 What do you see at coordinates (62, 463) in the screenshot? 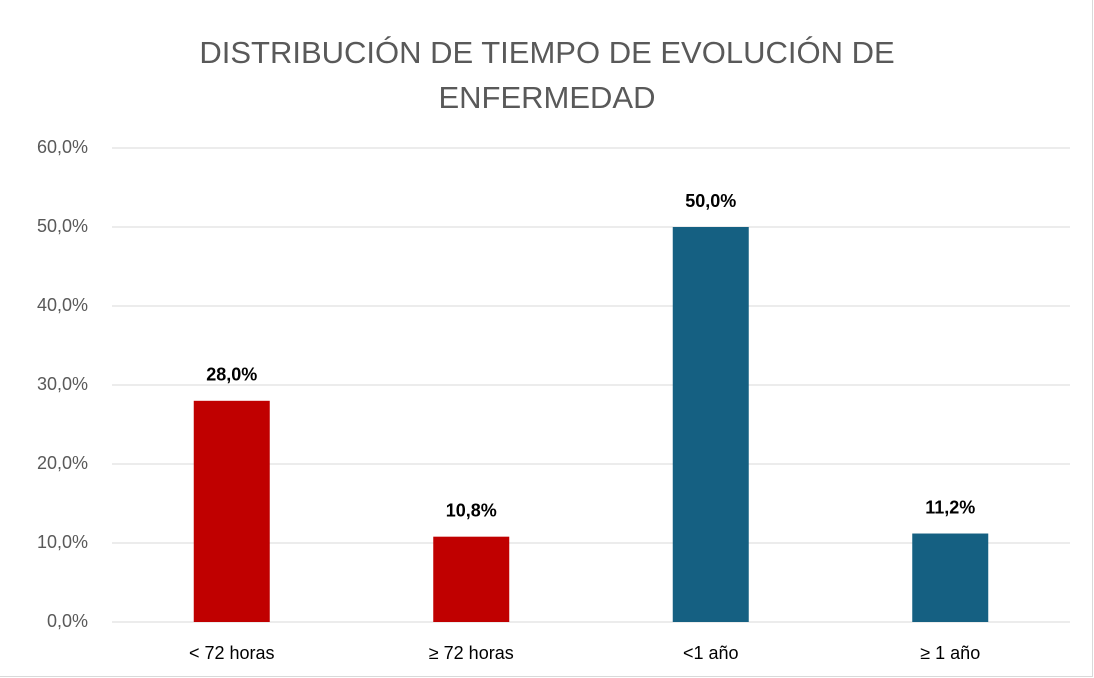
I see `y-tick-label: 20,0%` at bounding box center [62, 463].